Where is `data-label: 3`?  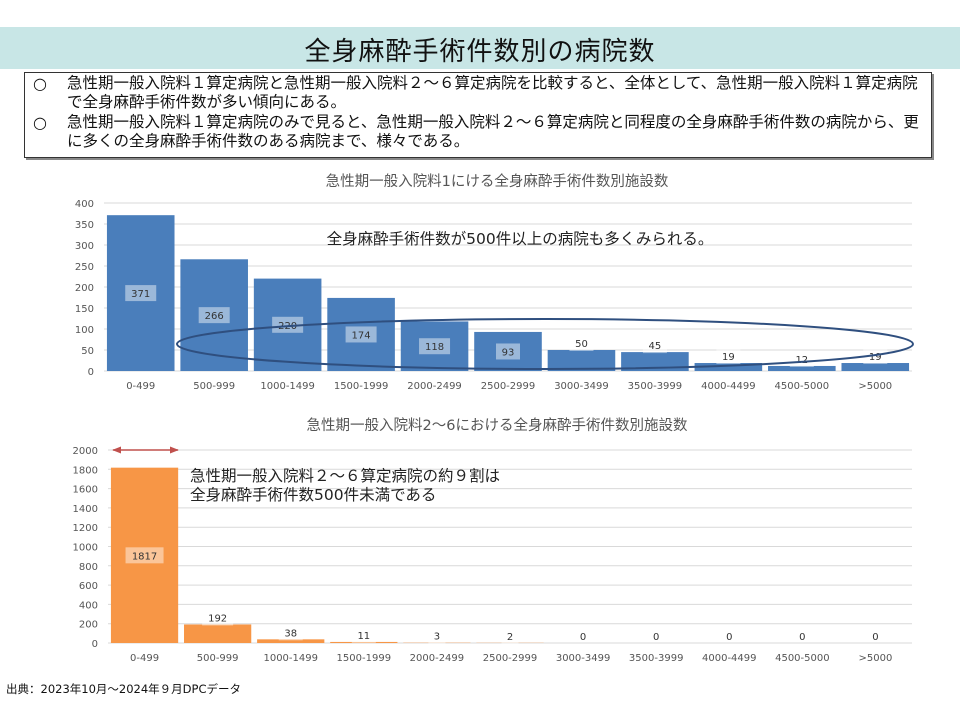
data-label: 3 is located at coordinates (437, 637).